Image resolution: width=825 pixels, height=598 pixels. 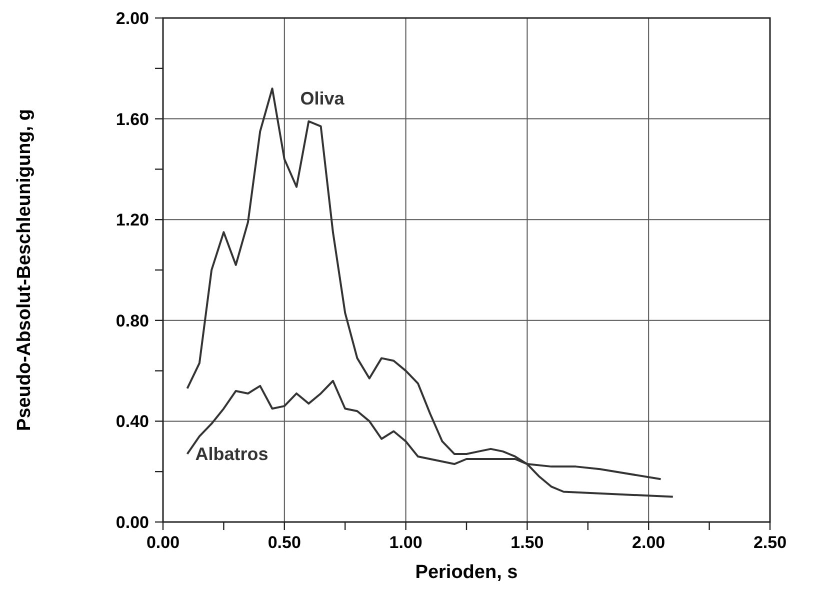 I want to click on x-tick-label: 0.50, so click(x=284, y=542).